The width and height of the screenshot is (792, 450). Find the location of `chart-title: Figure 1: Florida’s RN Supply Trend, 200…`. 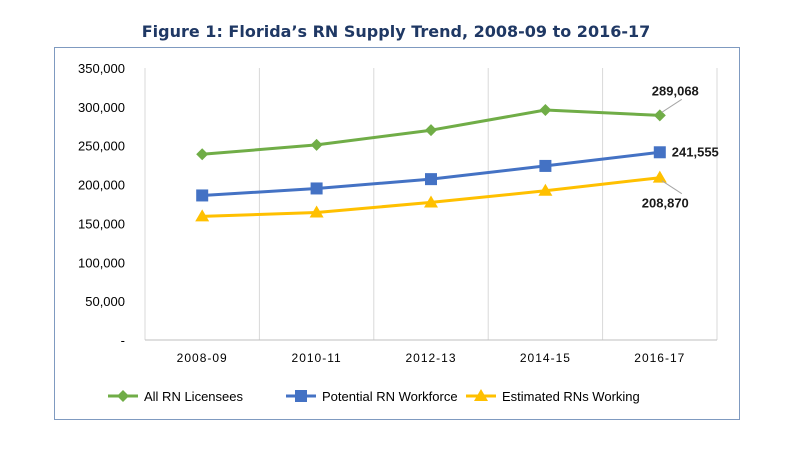

chart-title: Figure 1: Florida’s RN Supply Trend, 200… is located at coordinates (396, 31).